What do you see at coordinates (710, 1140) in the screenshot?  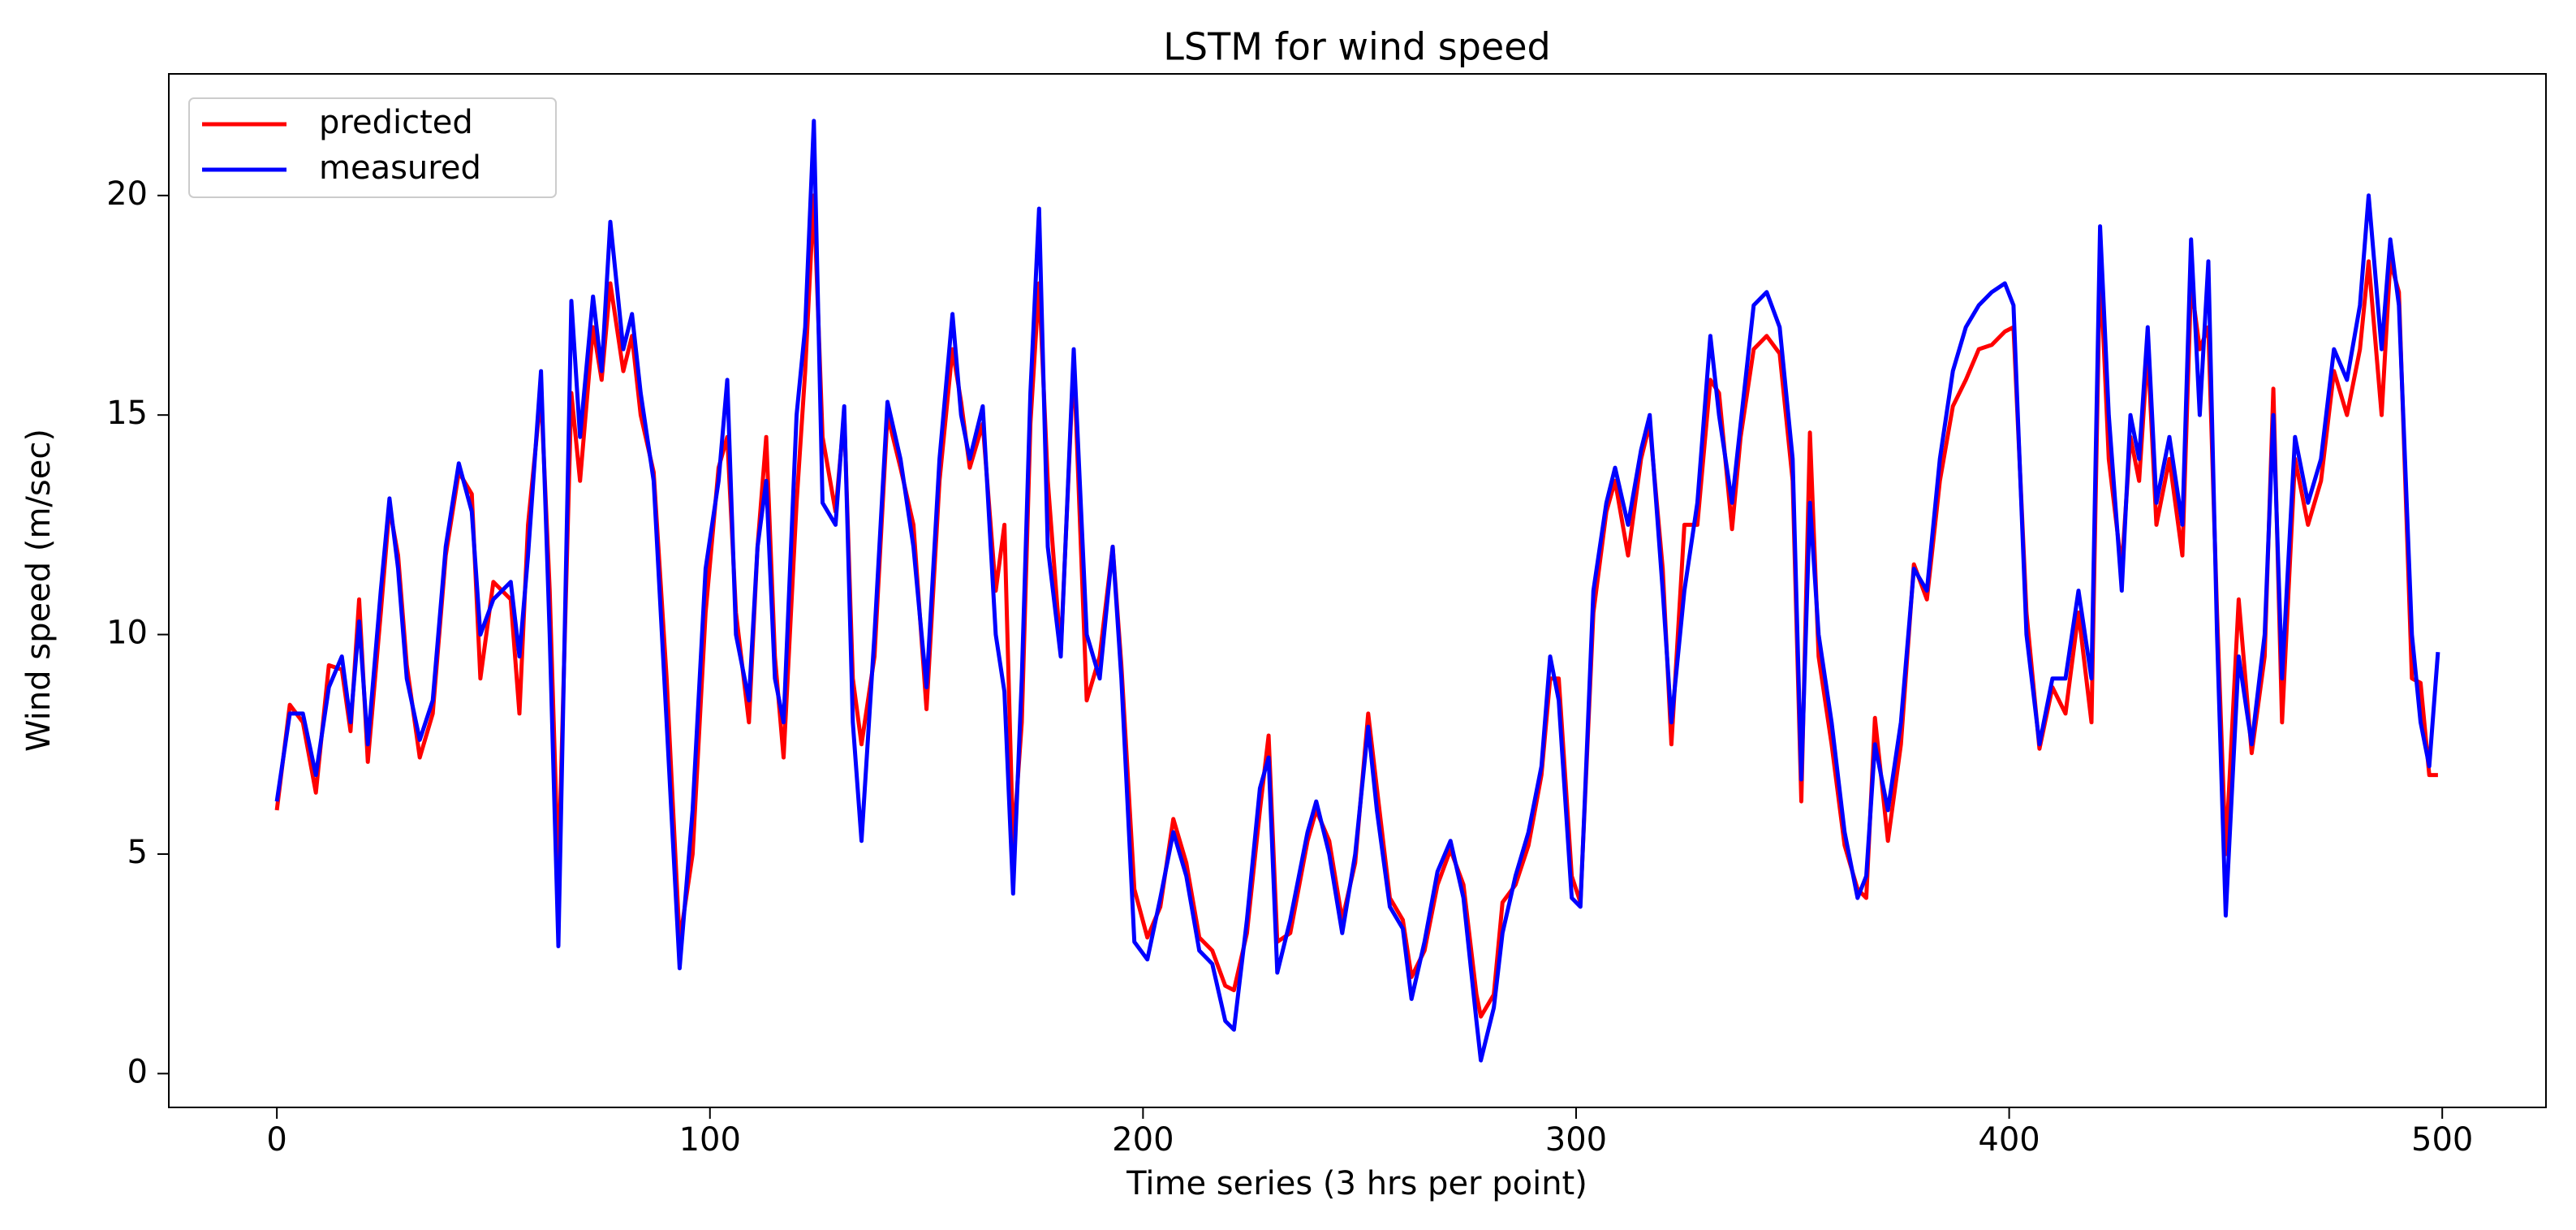 I see `x-tick-label: 100` at bounding box center [710, 1140].